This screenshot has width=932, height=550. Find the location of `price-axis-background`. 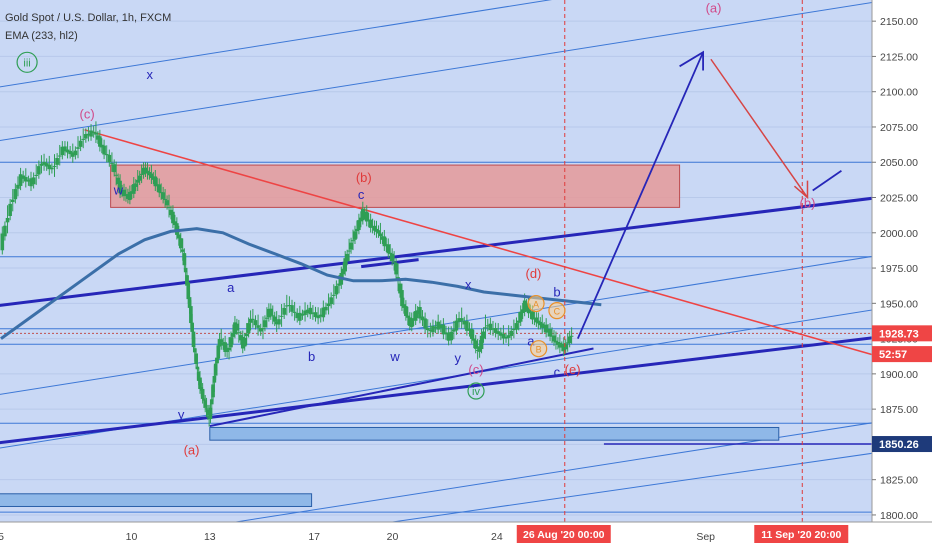

price-axis-background is located at coordinates (902, 275).